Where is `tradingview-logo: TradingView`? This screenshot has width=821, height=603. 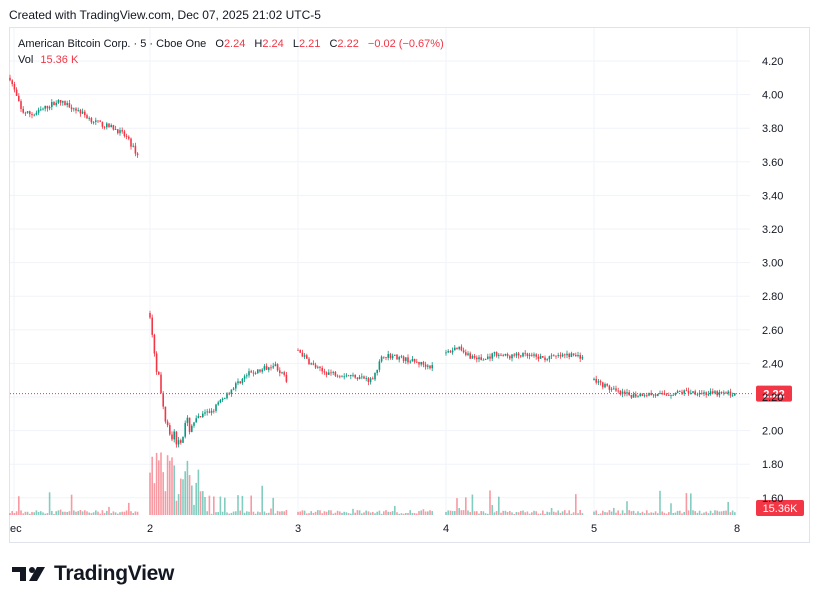
tradingview-logo: TradingView is located at coordinates (93, 574).